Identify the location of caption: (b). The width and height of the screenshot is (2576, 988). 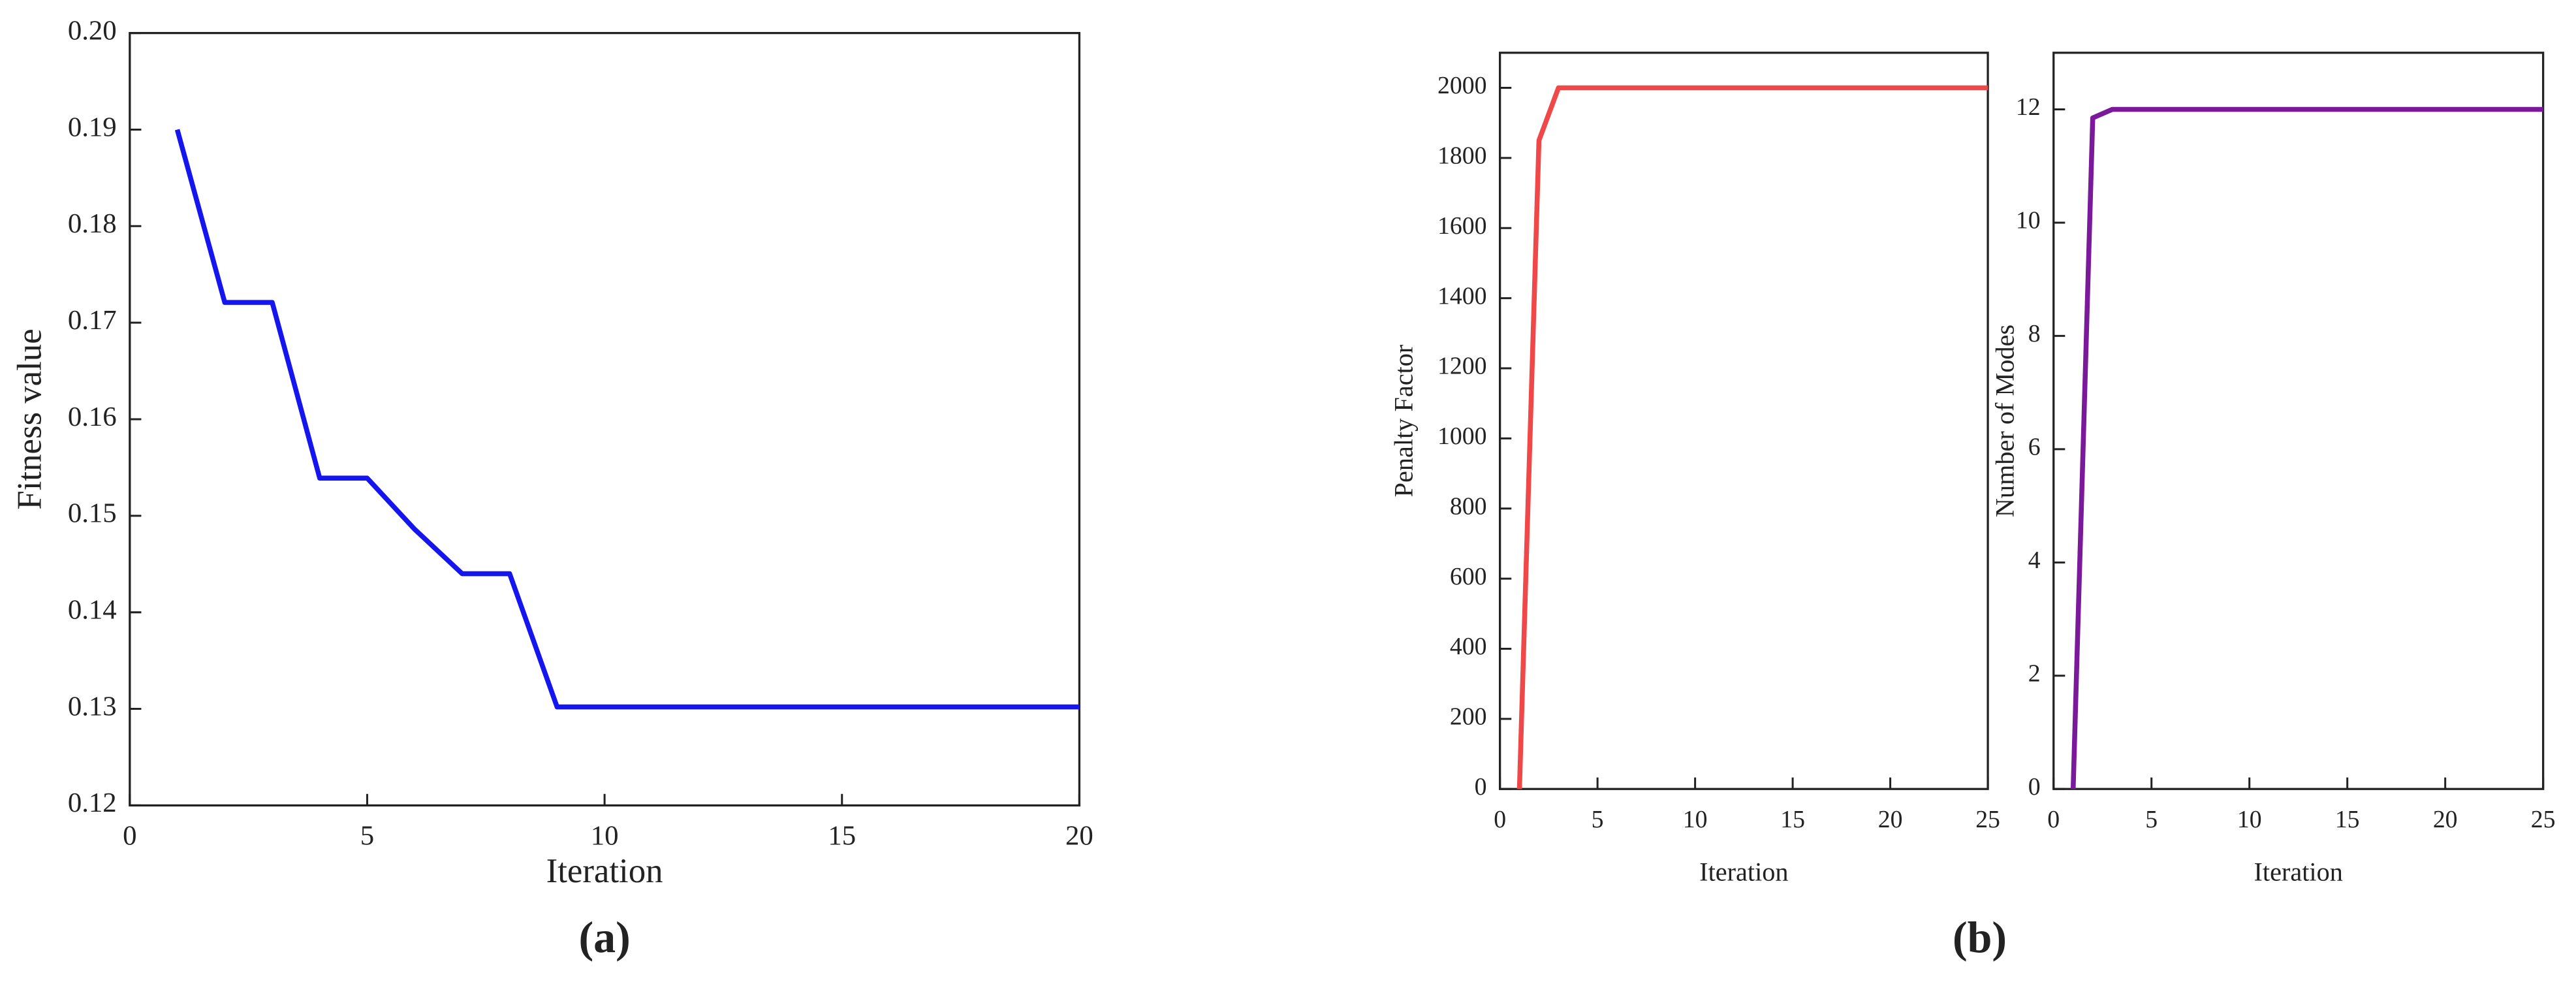
(1980, 937).